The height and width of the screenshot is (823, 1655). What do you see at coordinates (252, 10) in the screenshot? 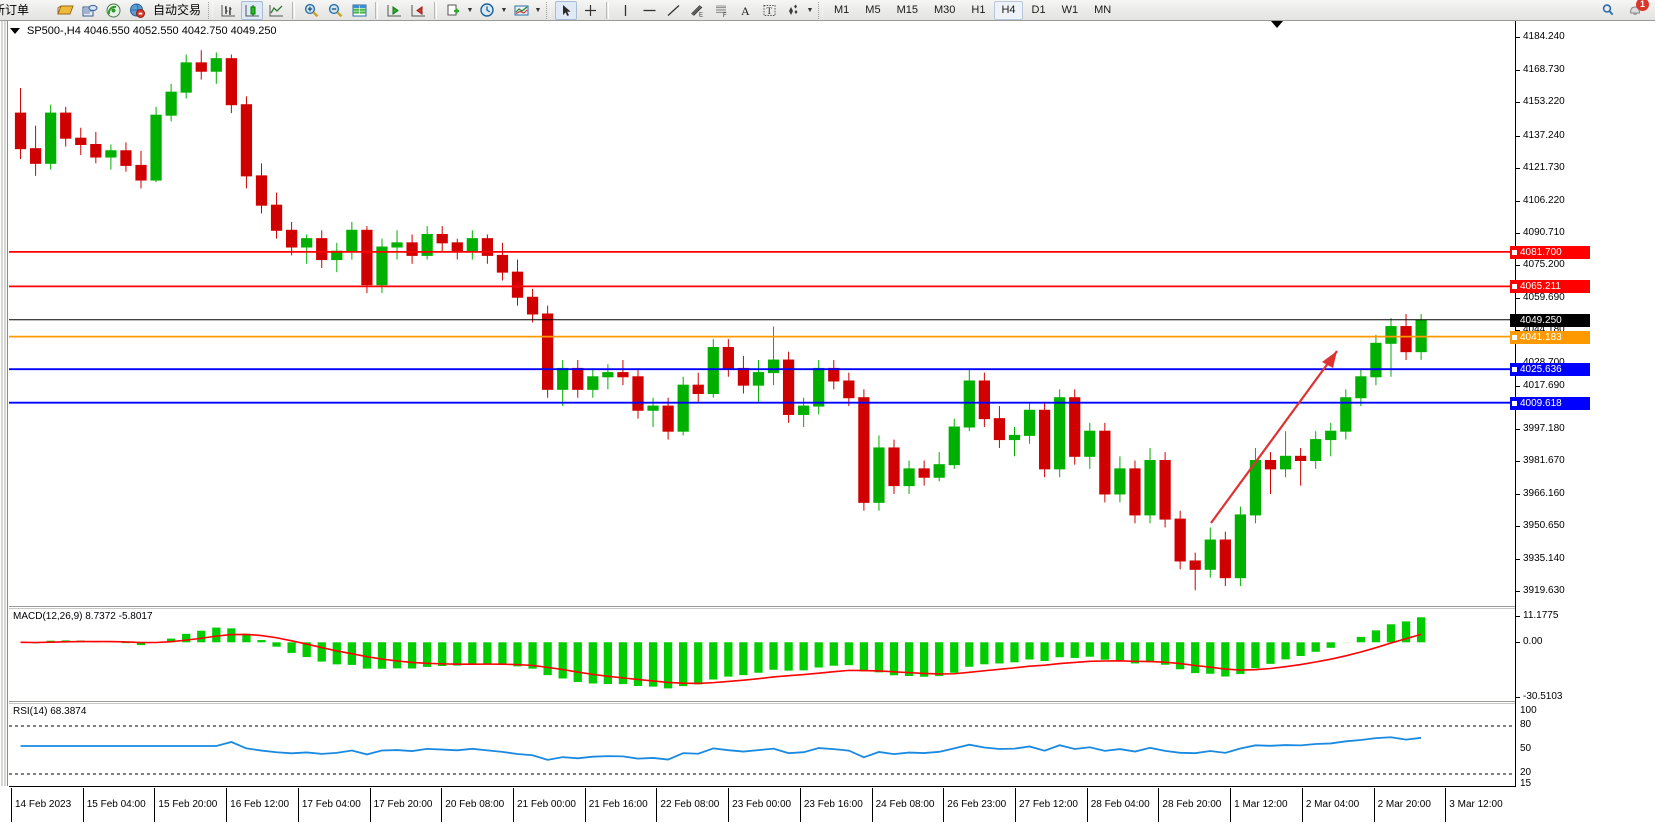
I see `candlestick-chart-icon` at bounding box center [252, 10].